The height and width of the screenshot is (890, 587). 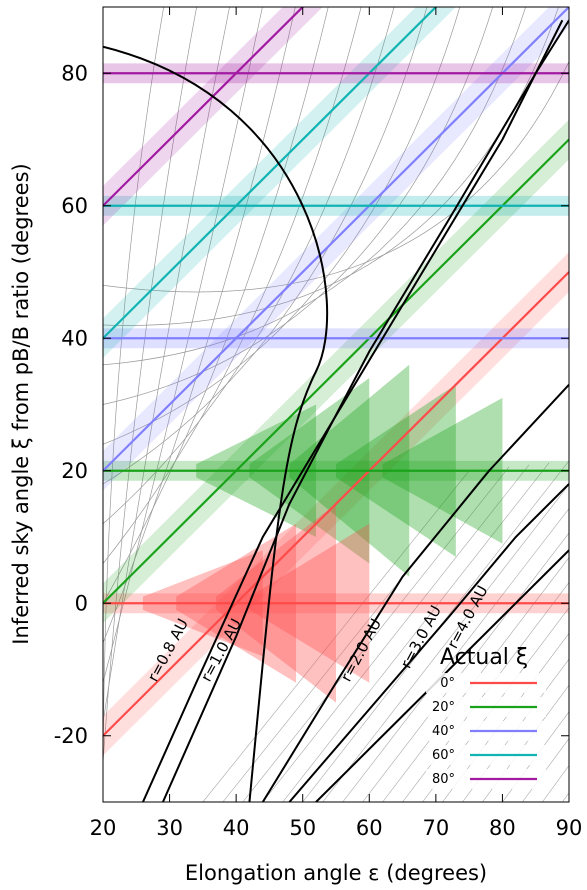 What do you see at coordinates (336, 873) in the screenshot?
I see `x-axis-title: Elongation angle ε (degrees)` at bounding box center [336, 873].